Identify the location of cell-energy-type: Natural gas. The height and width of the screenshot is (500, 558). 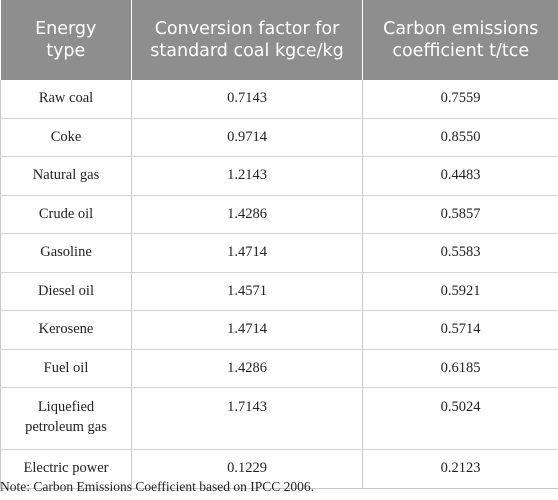
(66, 176).